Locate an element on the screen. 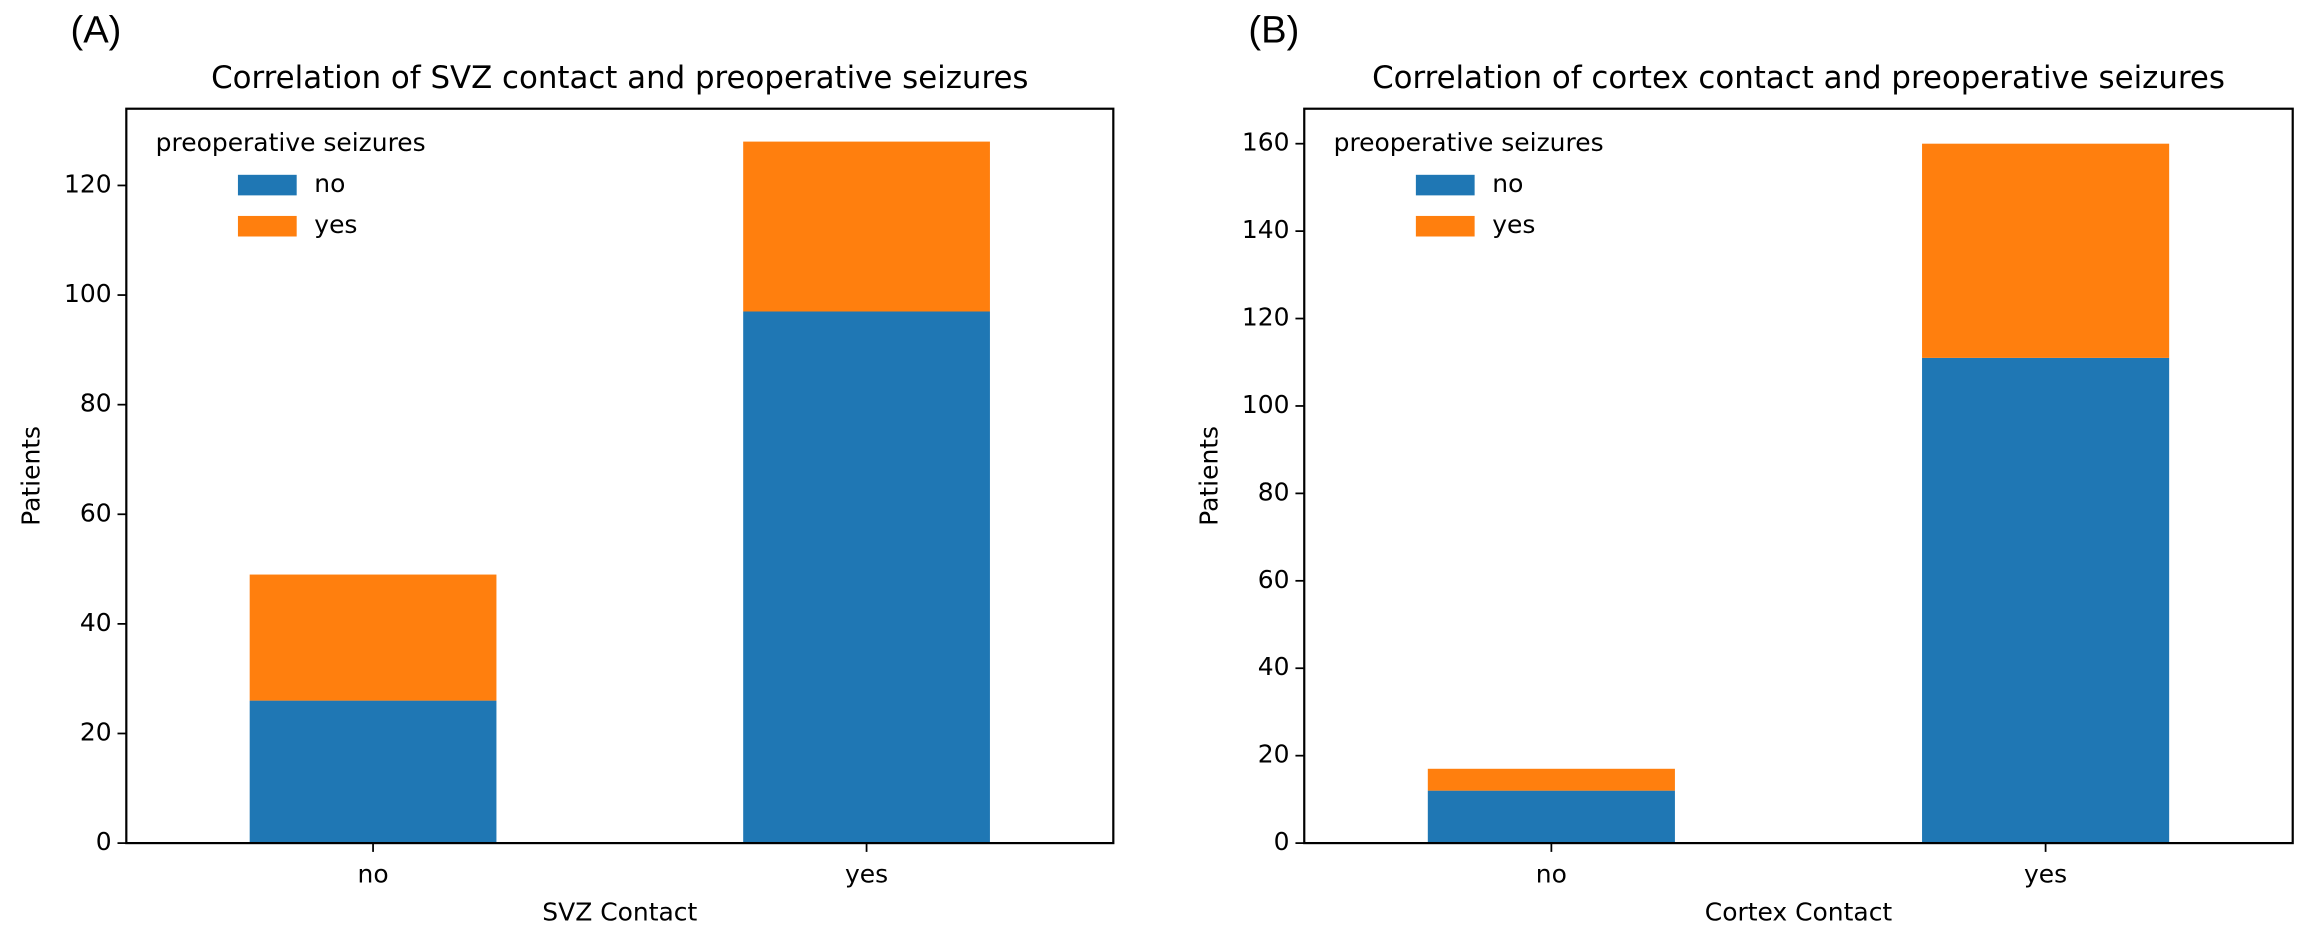  x-axis-label: Cortex Contact is located at coordinates (1799, 912).